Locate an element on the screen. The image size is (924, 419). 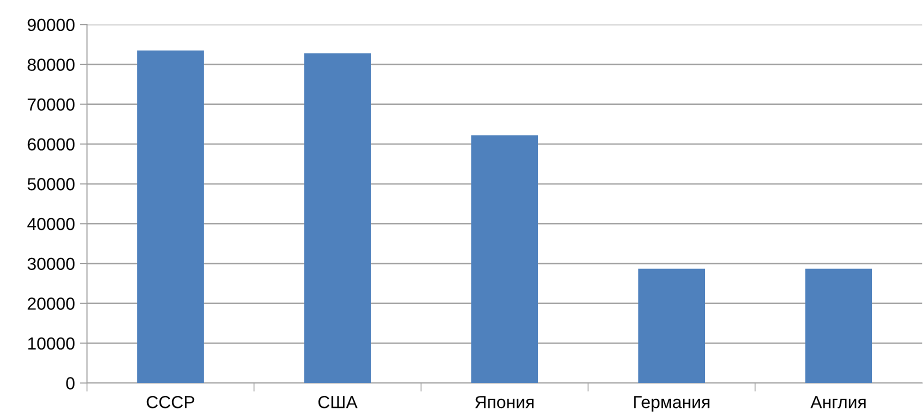
y-tick-label: 80000 is located at coordinates (51, 64).